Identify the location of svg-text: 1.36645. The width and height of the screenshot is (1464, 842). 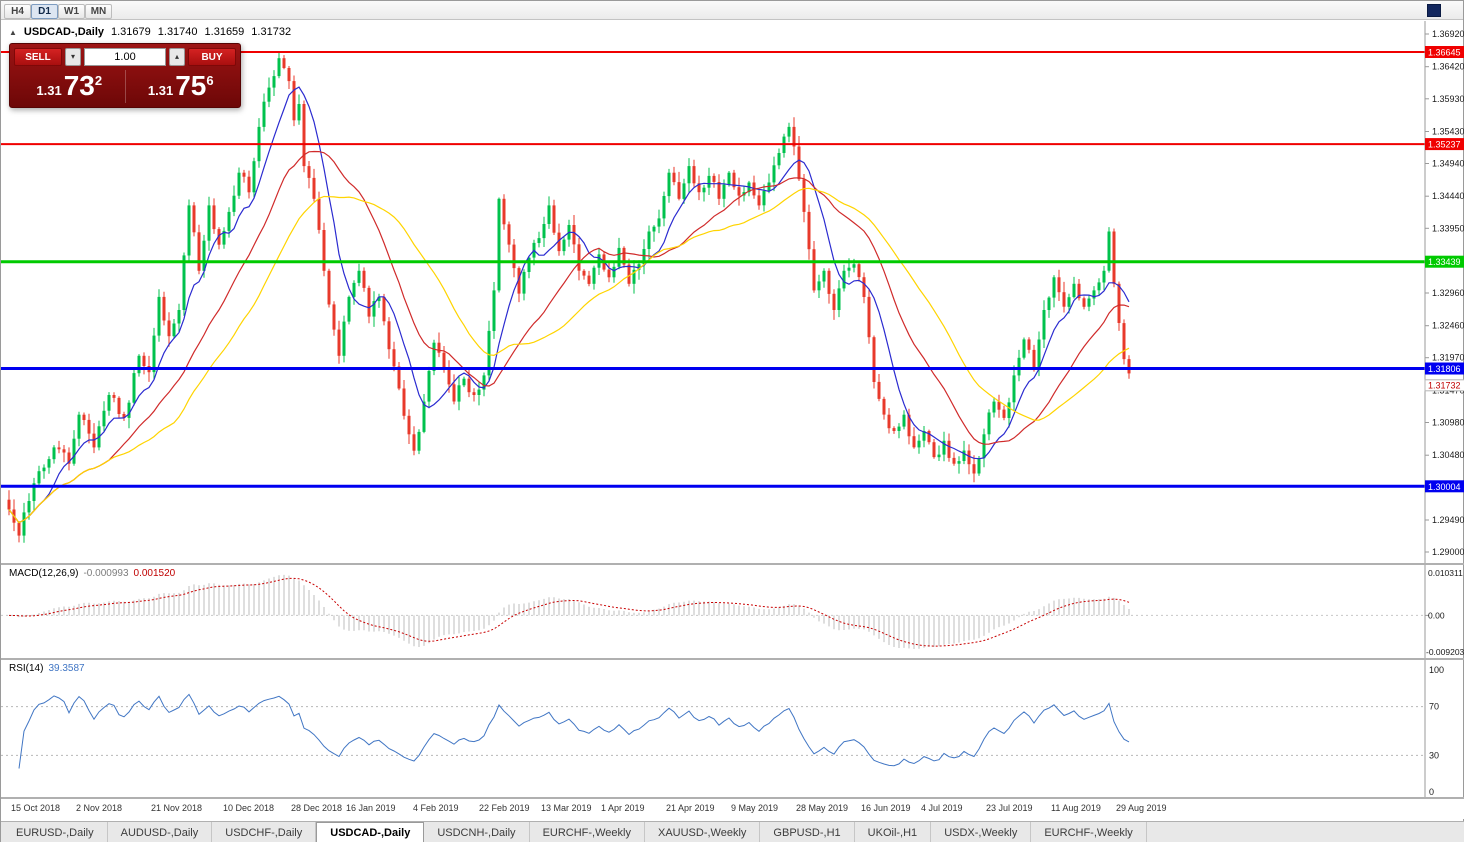
(1444, 53).